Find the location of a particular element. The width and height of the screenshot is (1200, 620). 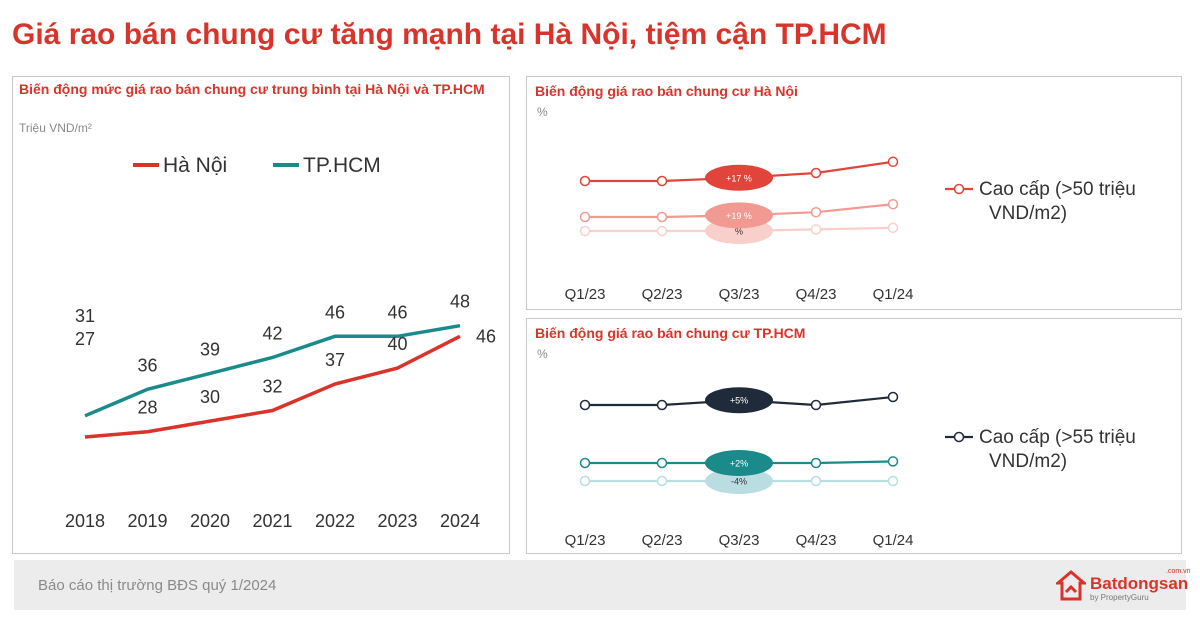

x-tick-label: 2024 is located at coordinates (460, 521).